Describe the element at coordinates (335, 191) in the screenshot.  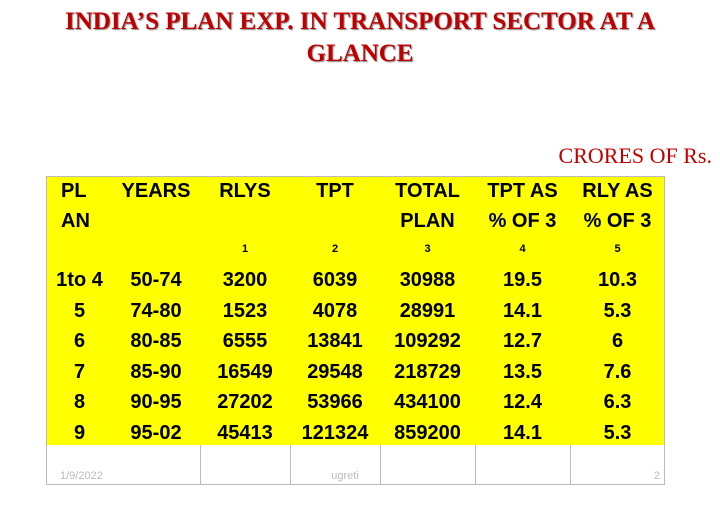
I see `header-cell: TPT` at that location.